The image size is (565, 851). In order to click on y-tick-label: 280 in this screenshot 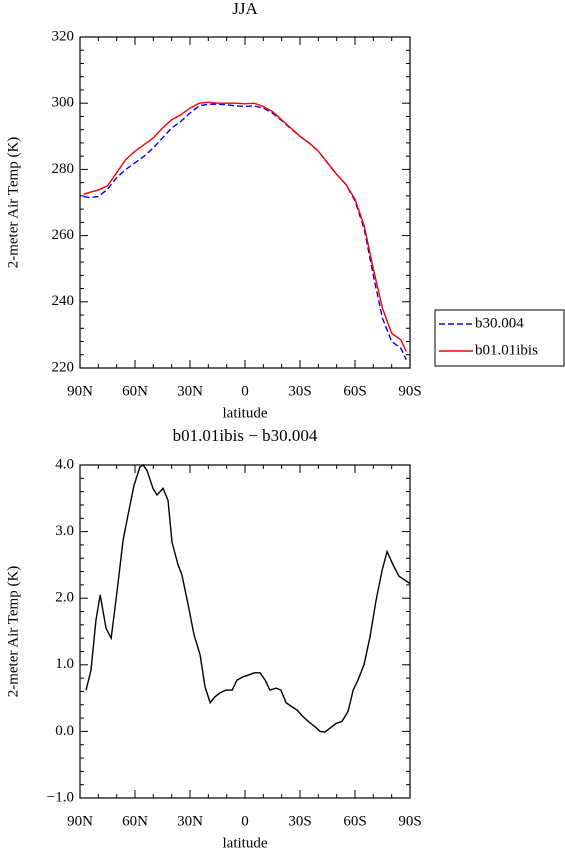, I will do `click(63, 169)`.